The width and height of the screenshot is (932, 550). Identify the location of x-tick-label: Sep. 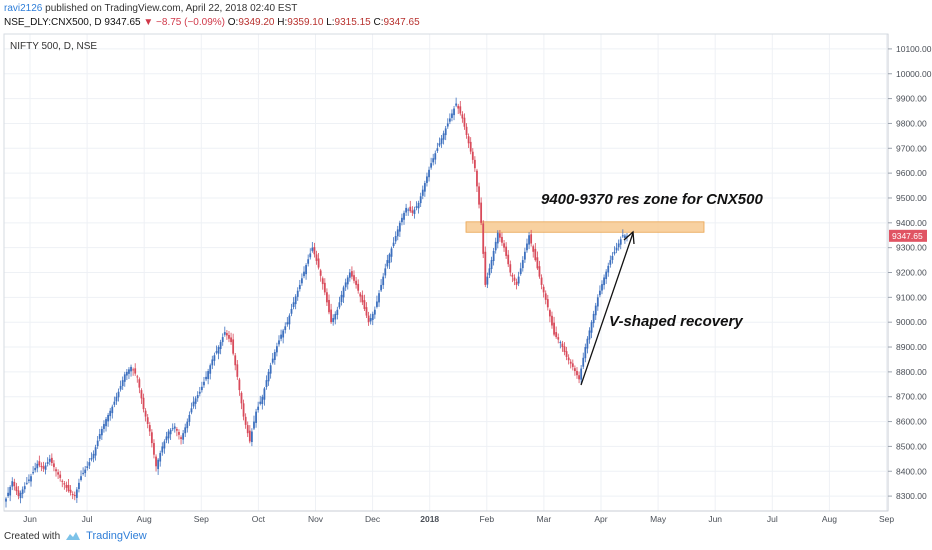
(886, 519).